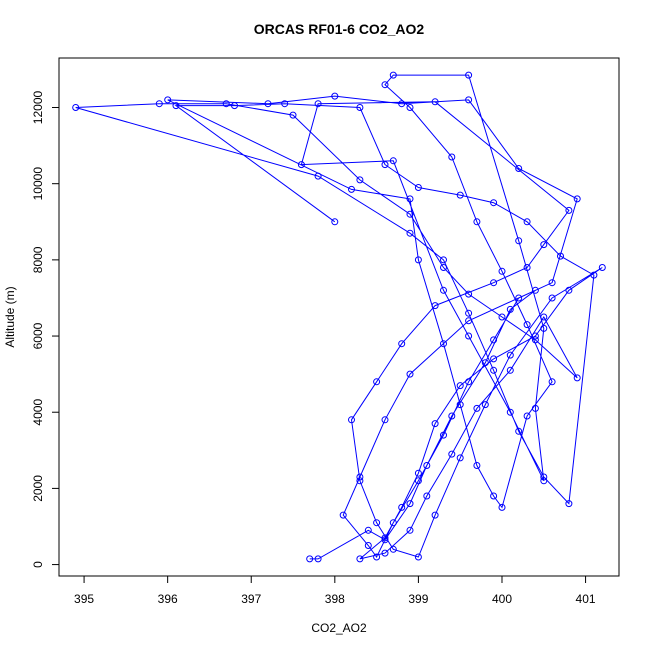 This screenshot has width=650, height=650. Describe the element at coordinates (586, 599) in the screenshot. I see `x-tick-label: 401` at that location.